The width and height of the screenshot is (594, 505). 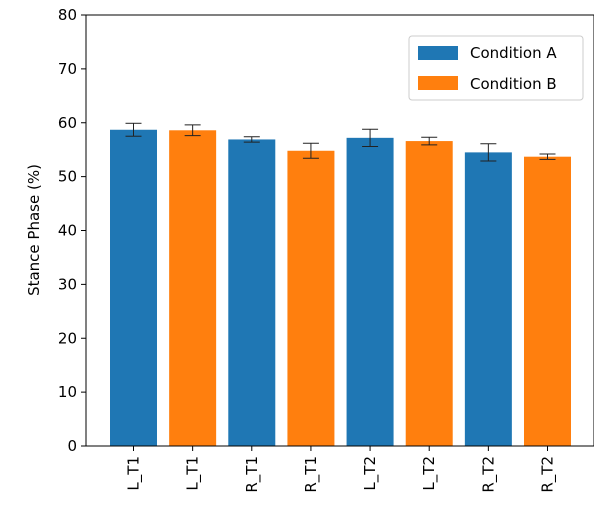 I want to click on y-tick-label: 30, so click(x=67, y=284).